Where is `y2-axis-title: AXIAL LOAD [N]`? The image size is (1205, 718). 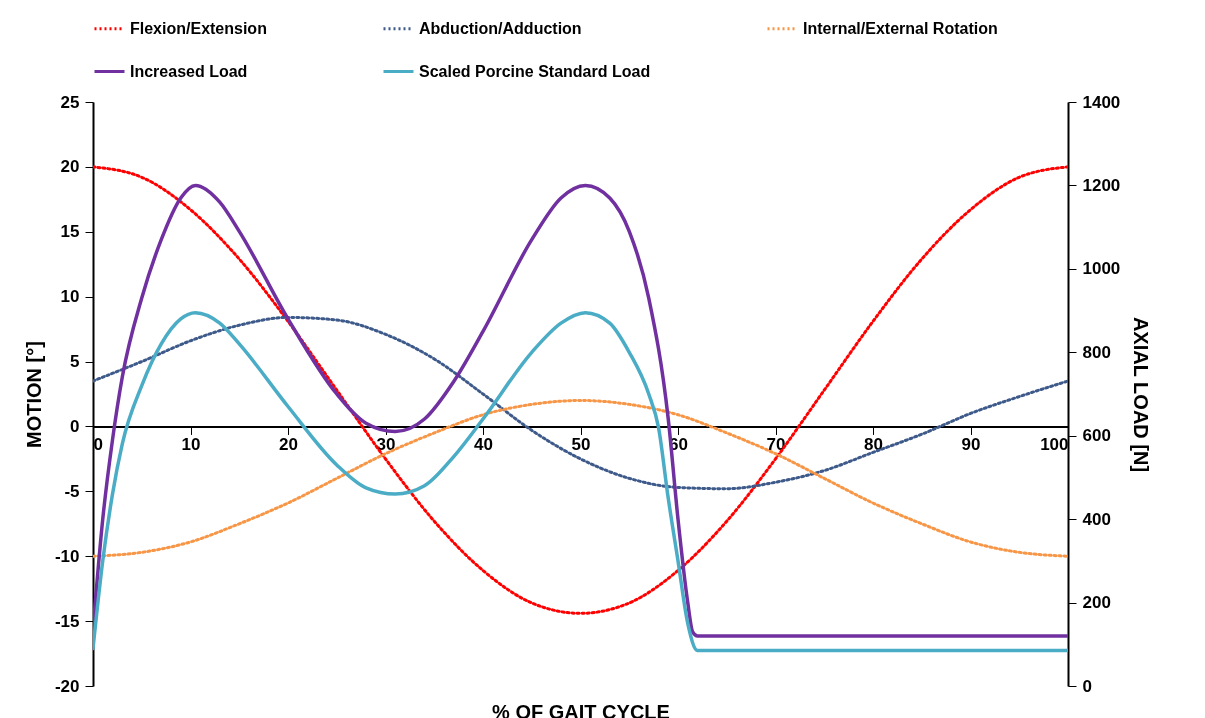
y2-axis-title: AXIAL LOAD [N] is located at coordinates (1141, 394).